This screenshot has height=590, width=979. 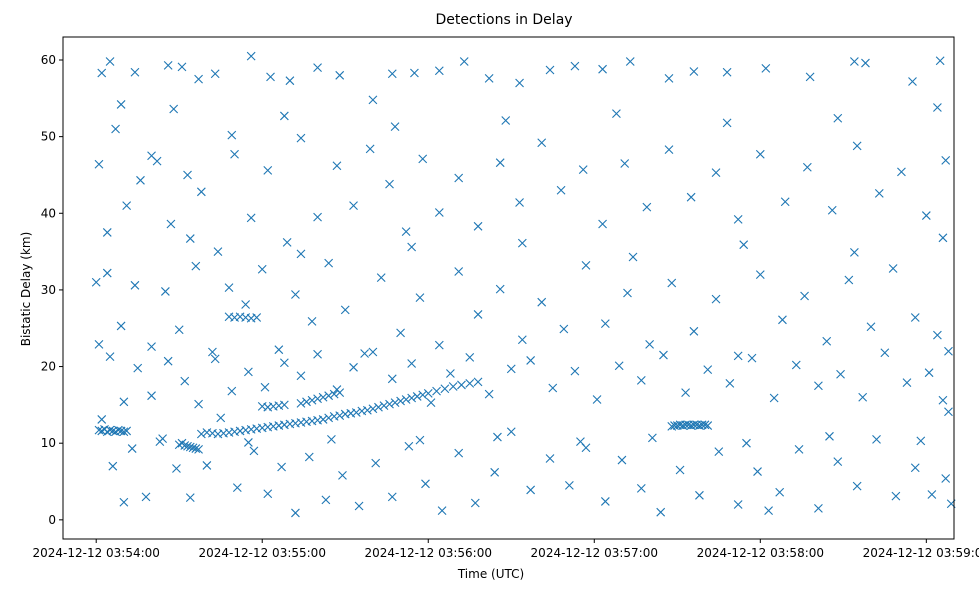 What do you see at coordinates (428, 553) in the screenshot?
I see `x-tick-label: 2024-12-12 03:56:00` at bounding box center [428, 553].